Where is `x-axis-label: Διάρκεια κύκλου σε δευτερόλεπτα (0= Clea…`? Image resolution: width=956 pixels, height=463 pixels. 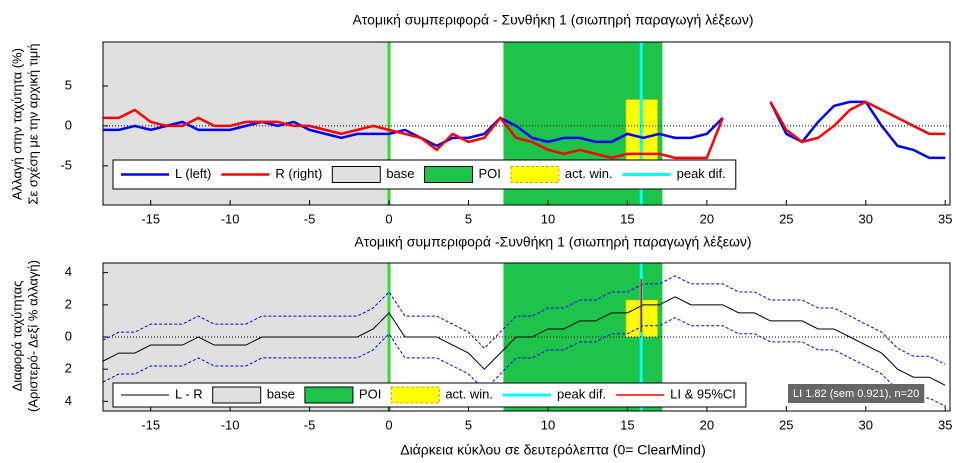
x-axis-label: Διάρκεια κύκλου σε δευτερόλεπτα (0= Clea… is located at coordinates (553, 450).